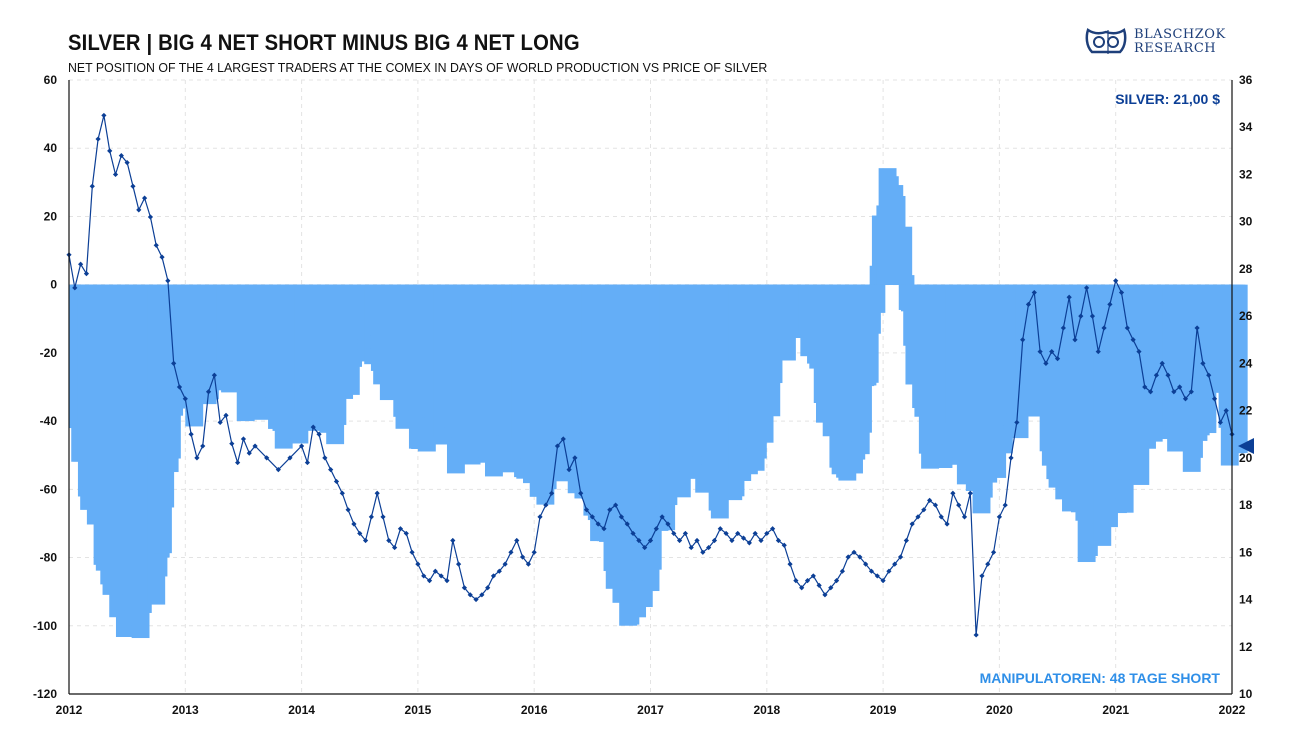 This screenshot has width=1307, height=735. Describe the element at coordinates (45, 626) in the screenshot. I see `y-left-tick-label: -100` at that location.